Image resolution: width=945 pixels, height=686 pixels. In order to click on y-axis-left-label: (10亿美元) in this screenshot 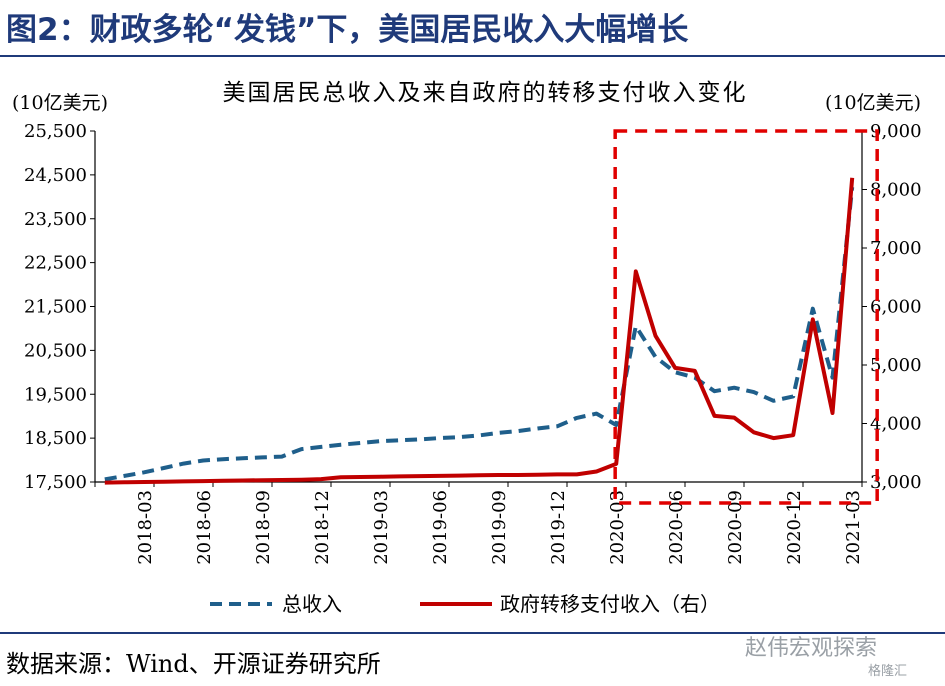, I will do `click(60, 103)`.